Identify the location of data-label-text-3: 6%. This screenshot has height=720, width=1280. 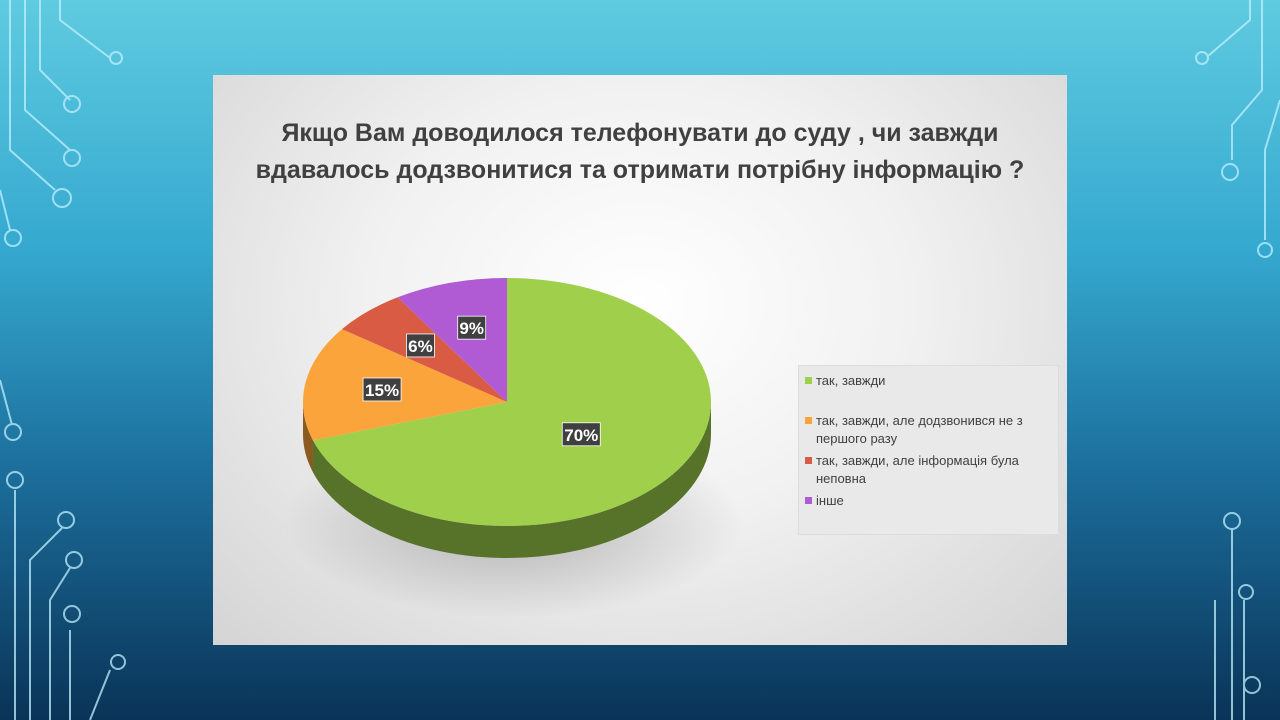
(420, 346).